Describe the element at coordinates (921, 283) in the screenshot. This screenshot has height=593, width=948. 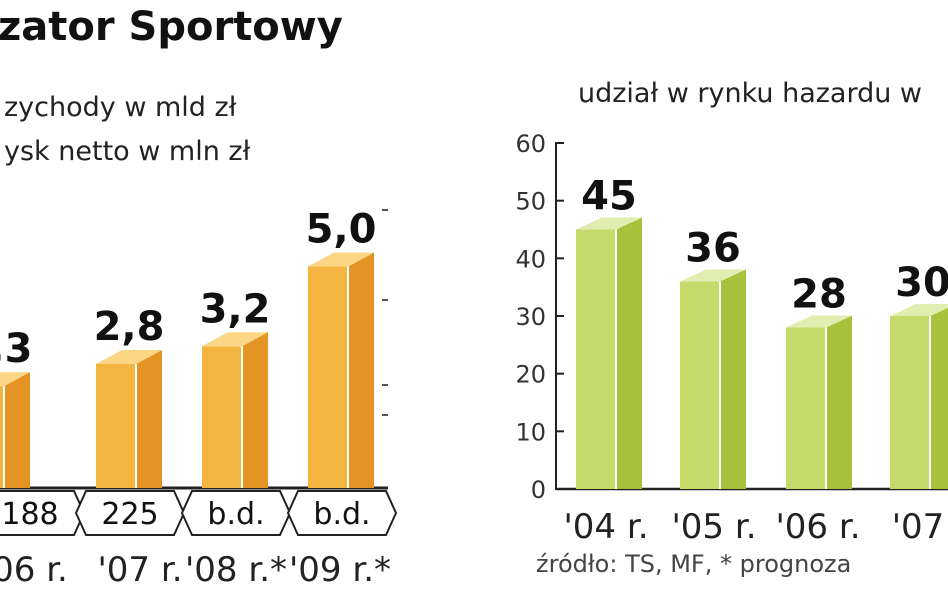
I see `right-value-label-3: 30` at that location.